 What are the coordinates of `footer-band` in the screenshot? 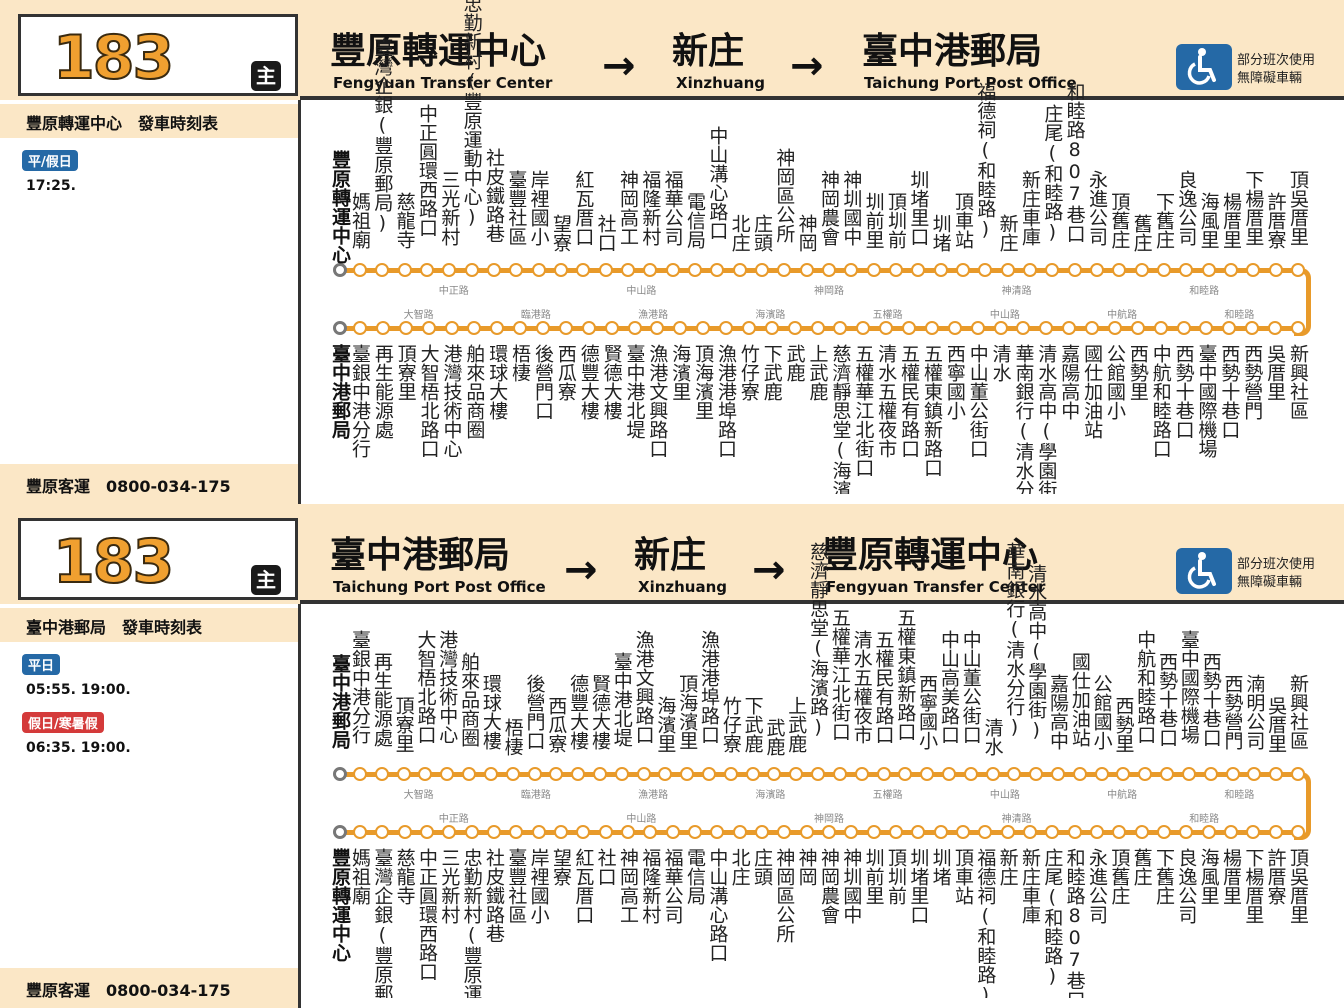 It's located at (149, 988).